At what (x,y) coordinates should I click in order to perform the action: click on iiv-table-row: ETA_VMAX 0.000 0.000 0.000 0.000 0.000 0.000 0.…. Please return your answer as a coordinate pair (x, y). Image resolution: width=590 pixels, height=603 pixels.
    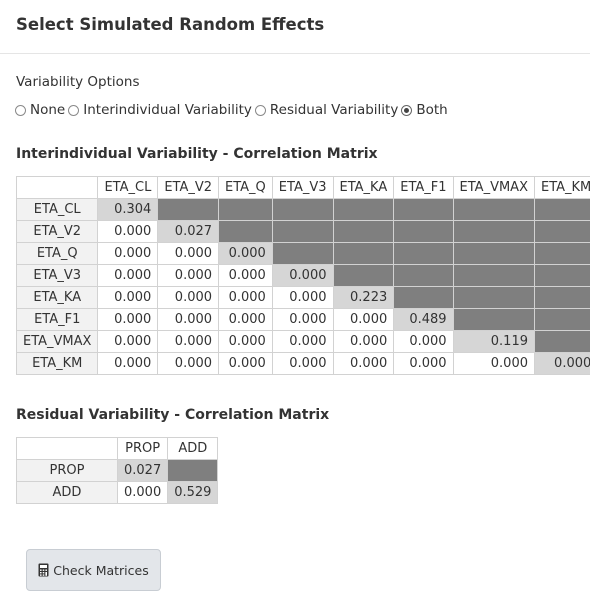
    Looking at the image, I should click on (302, 341).